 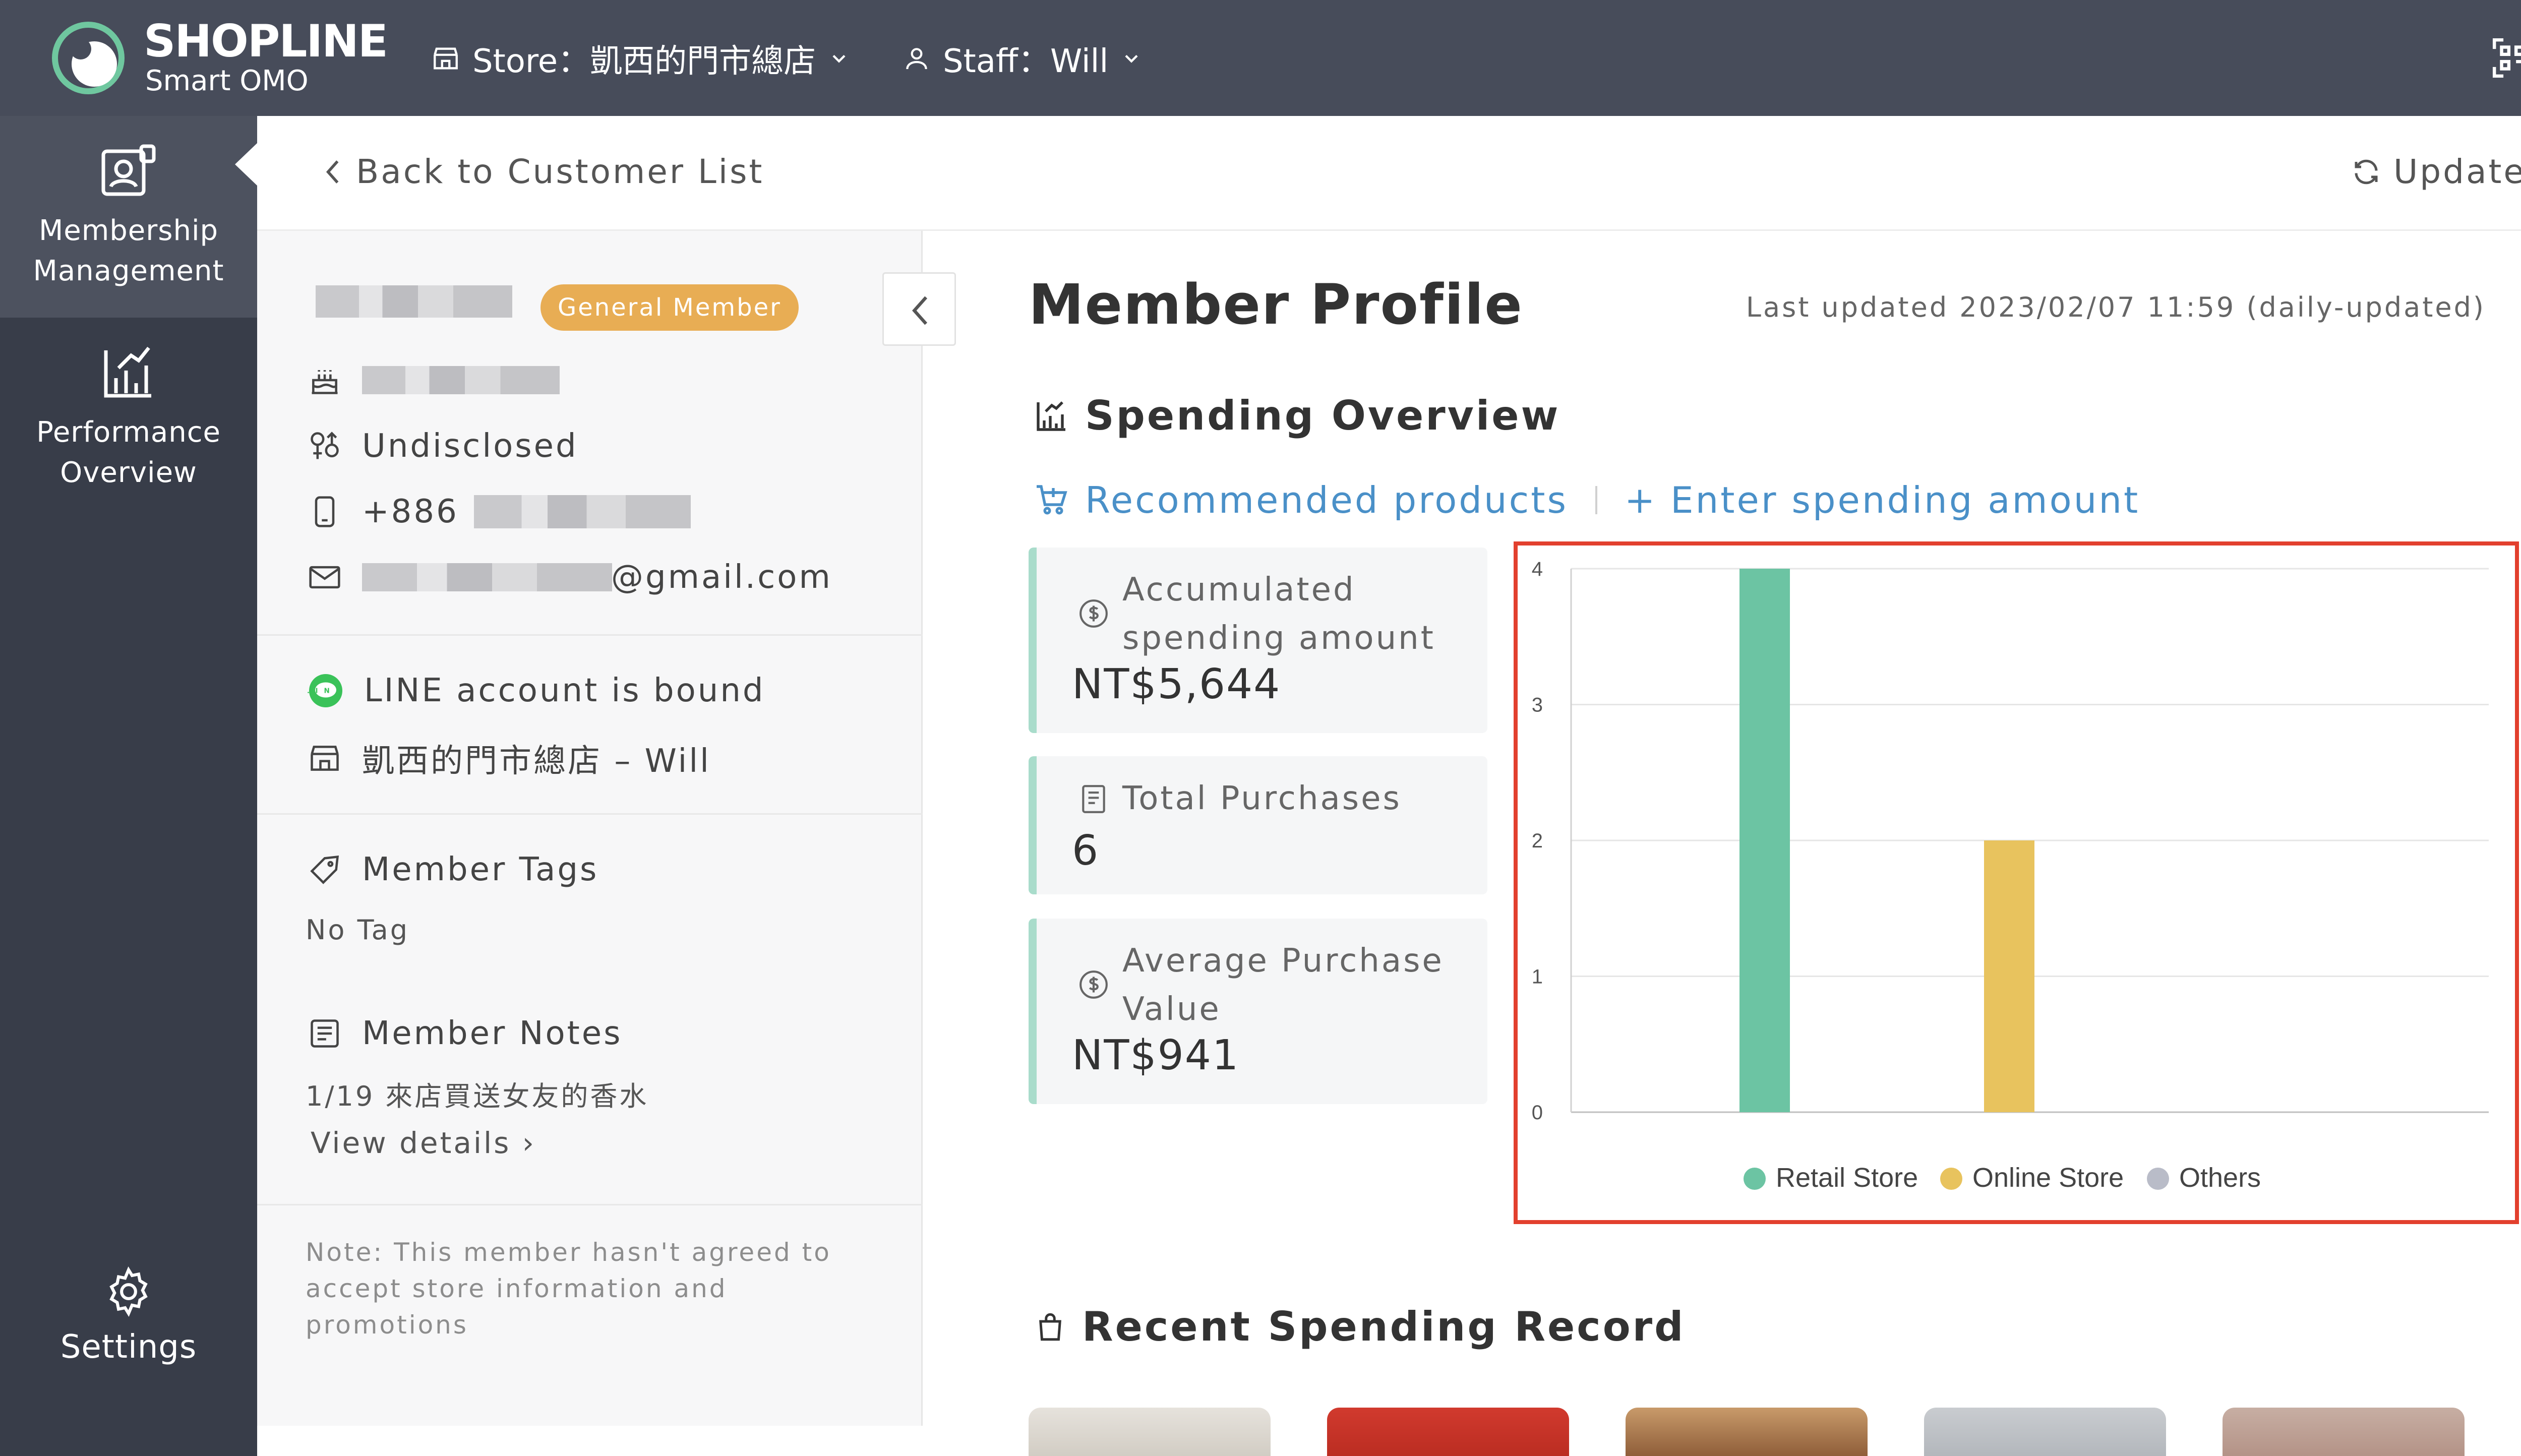 What do you see at coordinates (560, 171) in the screenshot?
I see `back-label: Back to Customer List` at bounding box center [560, 171].